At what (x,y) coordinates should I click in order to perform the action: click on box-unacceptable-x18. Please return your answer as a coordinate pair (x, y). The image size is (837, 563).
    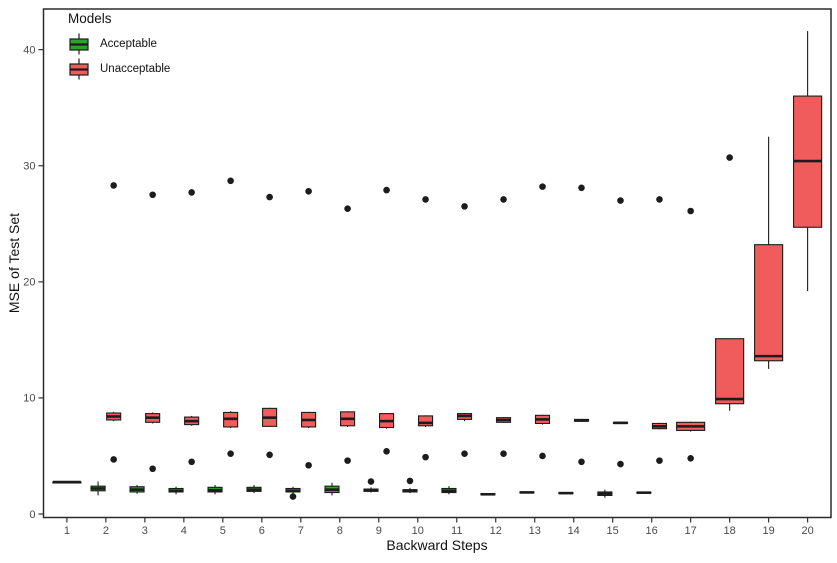
    Looking at the image, I should click on (730, 371).